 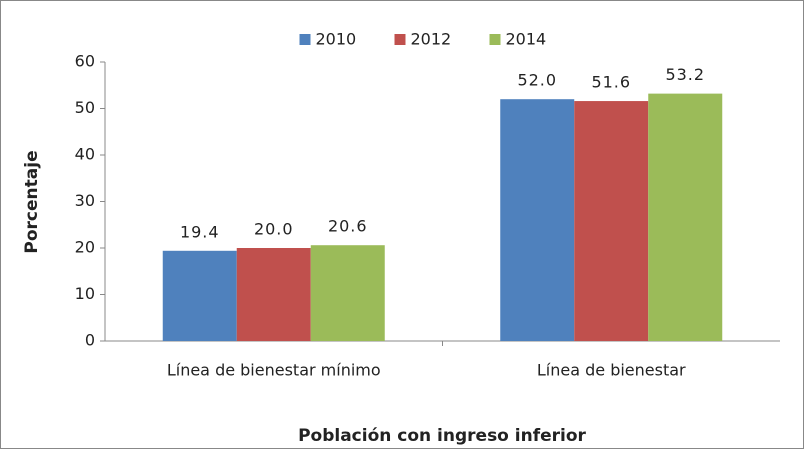 What do you see at coordinates (274, 370) in the screenshot?
I see `x-tick-label: Línea de bienestar mínimo` at bounding box center [274, 370].